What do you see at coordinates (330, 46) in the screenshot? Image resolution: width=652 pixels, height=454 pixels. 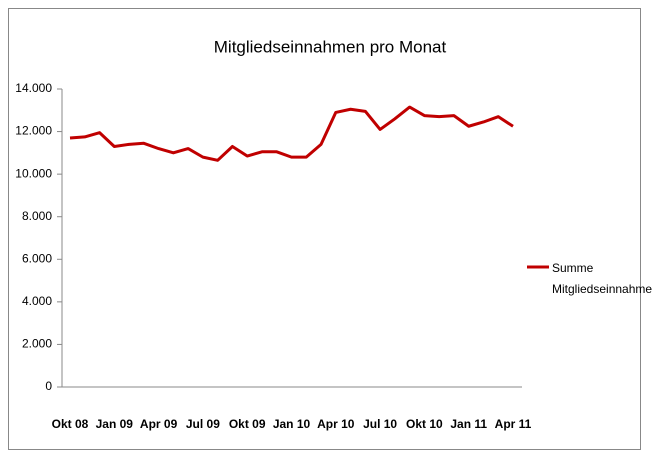 I see `chart-title: Mitgliedseinnahmen pro Monat` at bounding box center [330, 46].